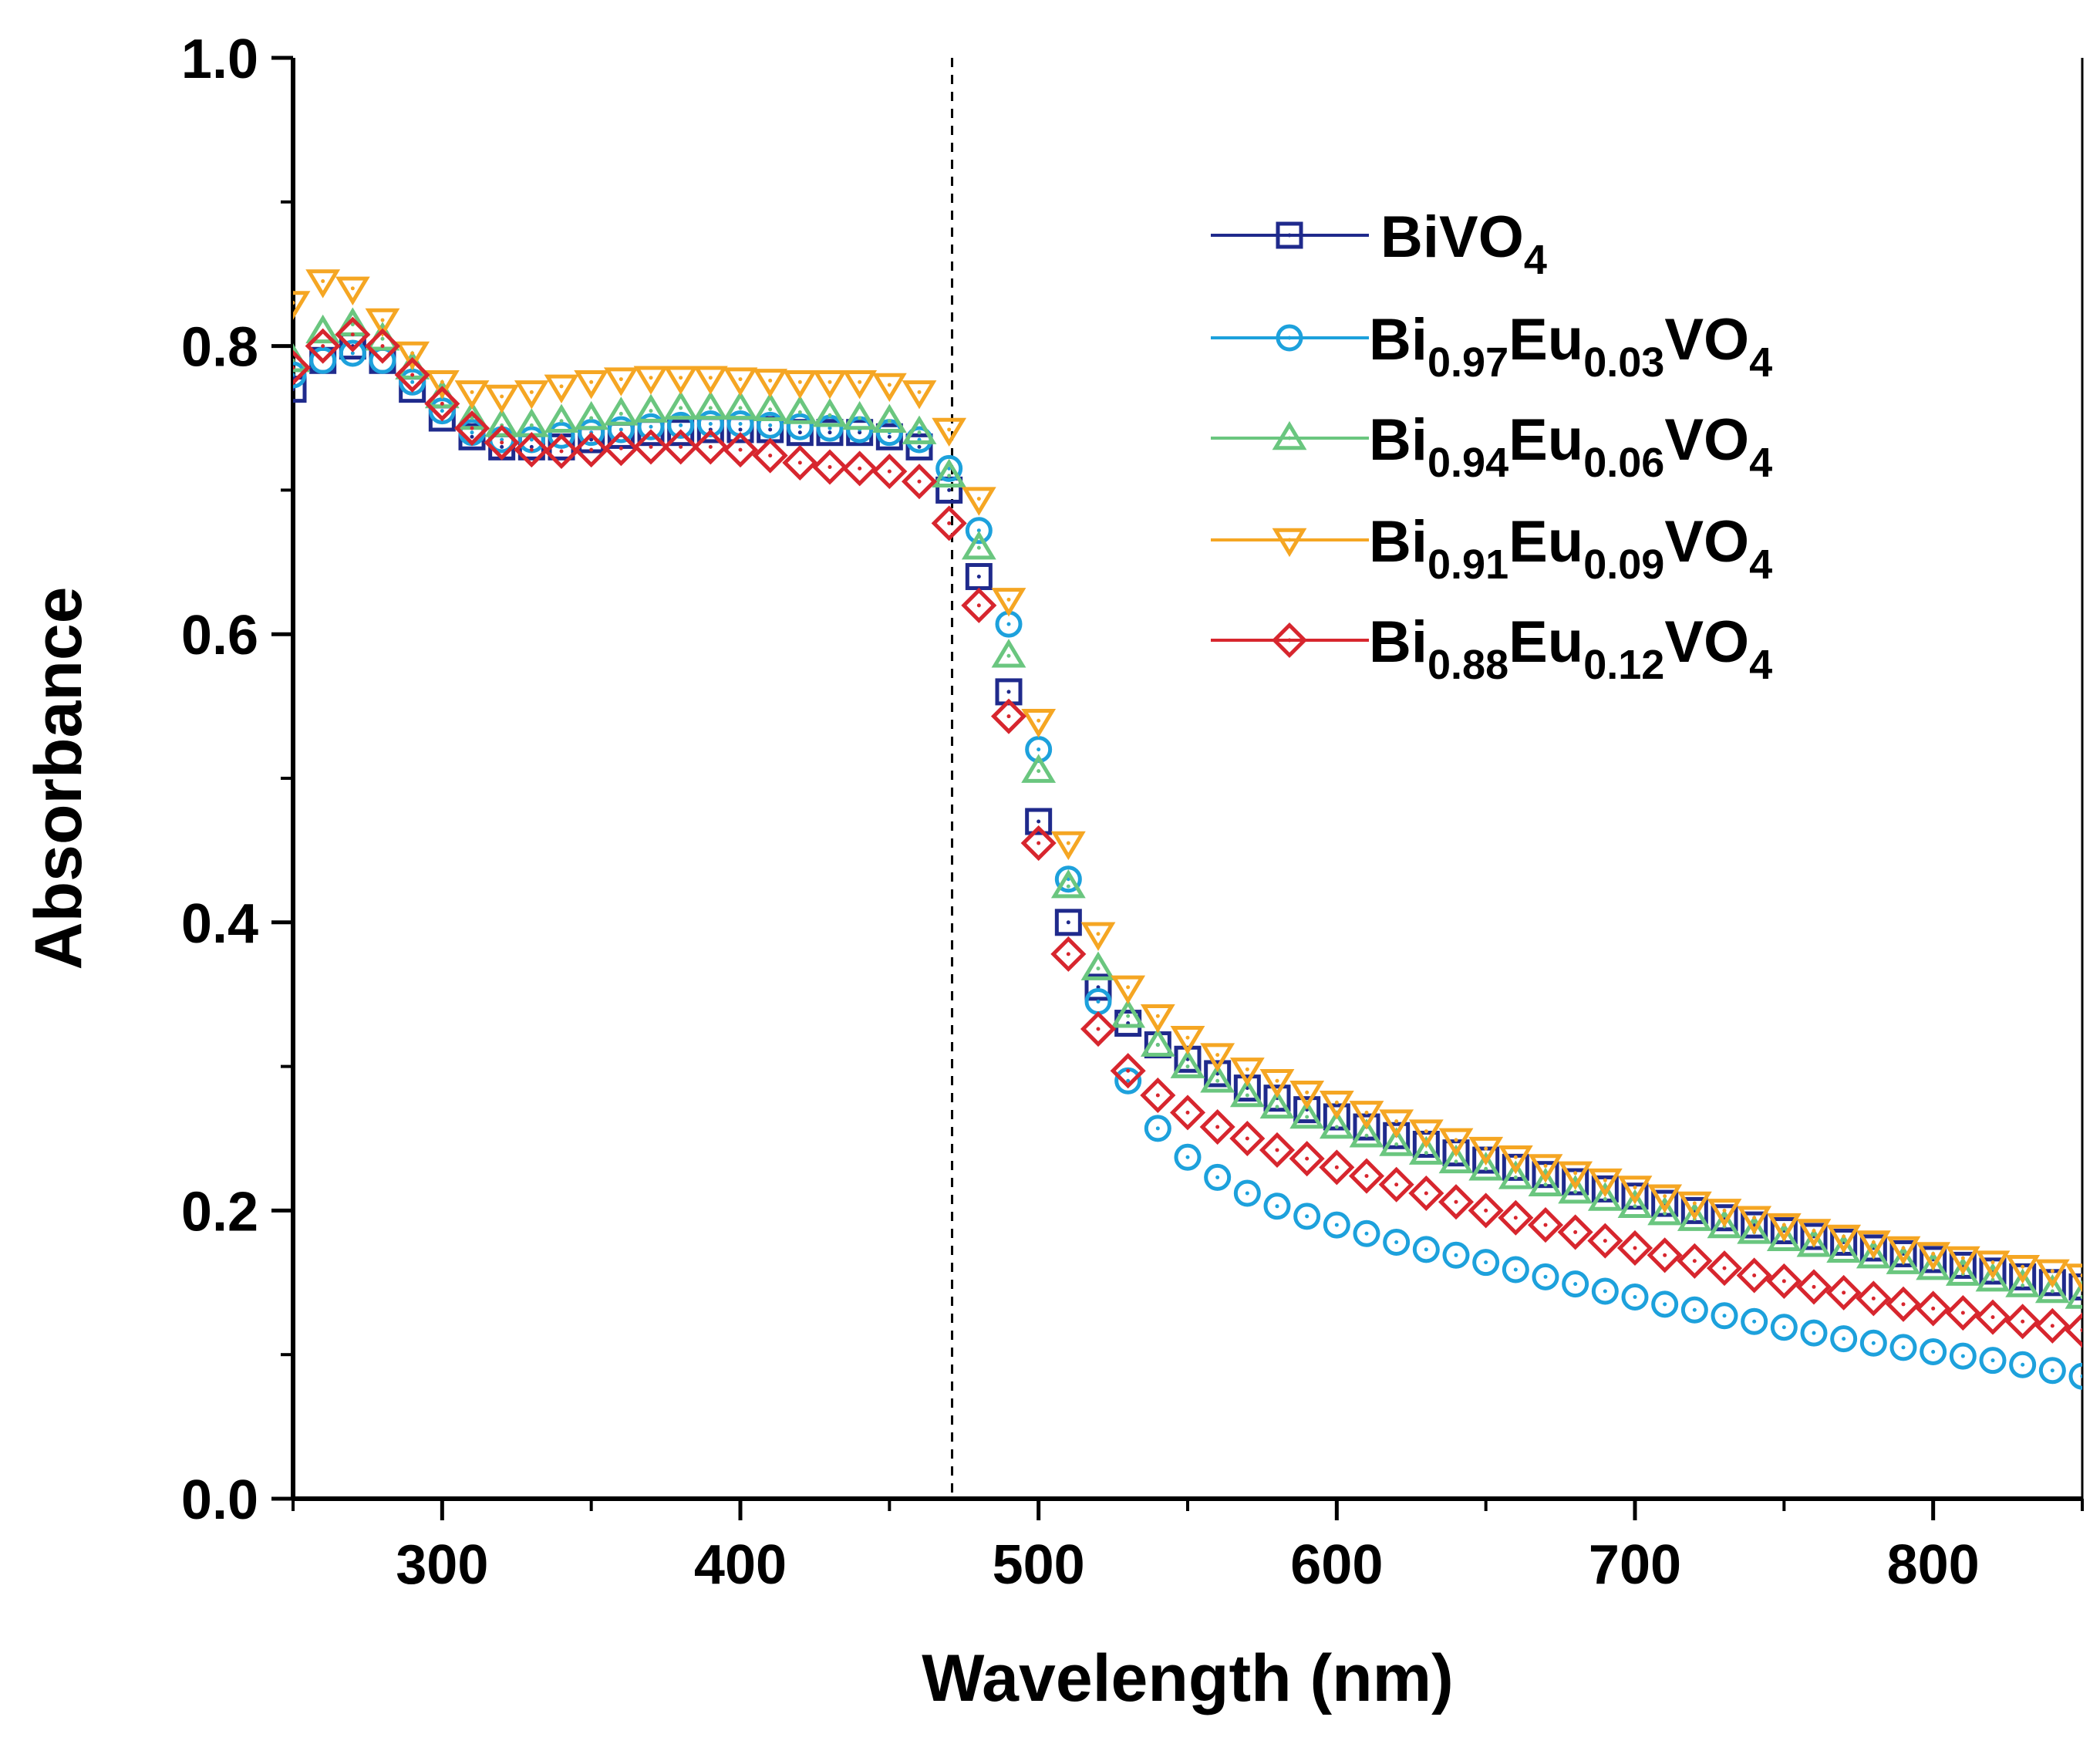  Describe the element at coordinates (1188, 1547) in the screenshot. I see `x-ticks: 300 400 500 600 700 800` at that location.